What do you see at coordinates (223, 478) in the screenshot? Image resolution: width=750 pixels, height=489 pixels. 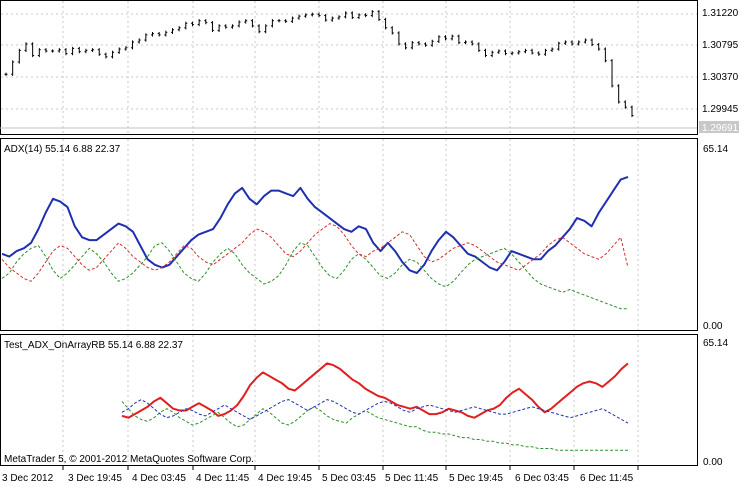 I see `time-tick-label: 4 Dec 11:45` at bounding box center [223, 478].